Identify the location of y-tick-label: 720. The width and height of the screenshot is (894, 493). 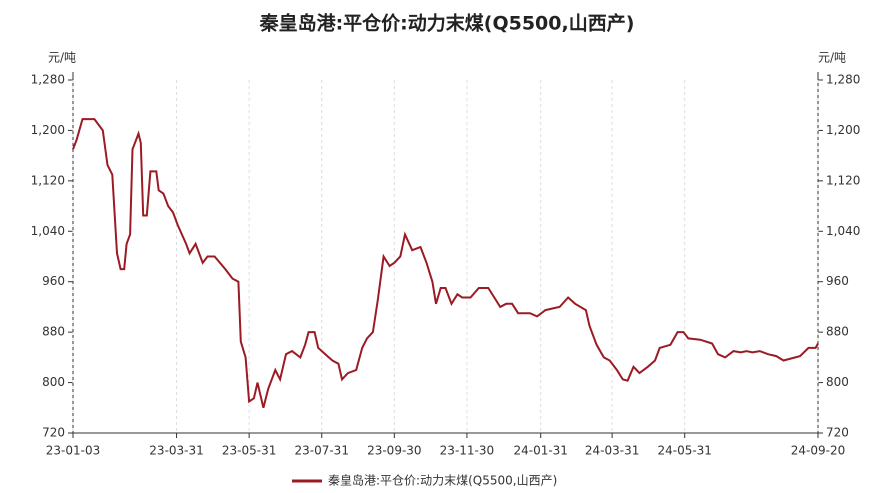
(53, 433).